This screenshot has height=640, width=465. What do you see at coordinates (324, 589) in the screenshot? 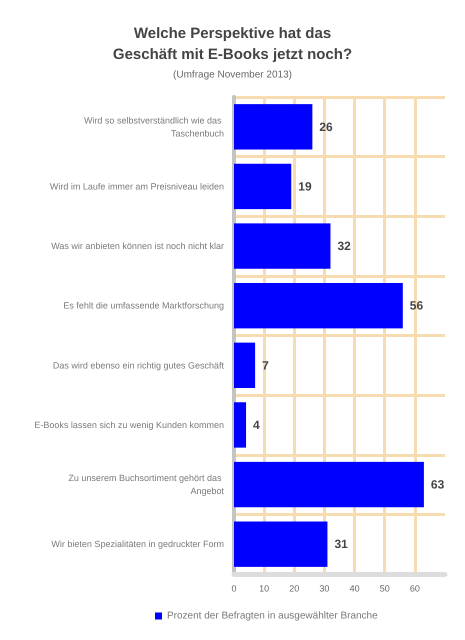
I see `x-tick-label: 30` at bounding box center [324, 589].